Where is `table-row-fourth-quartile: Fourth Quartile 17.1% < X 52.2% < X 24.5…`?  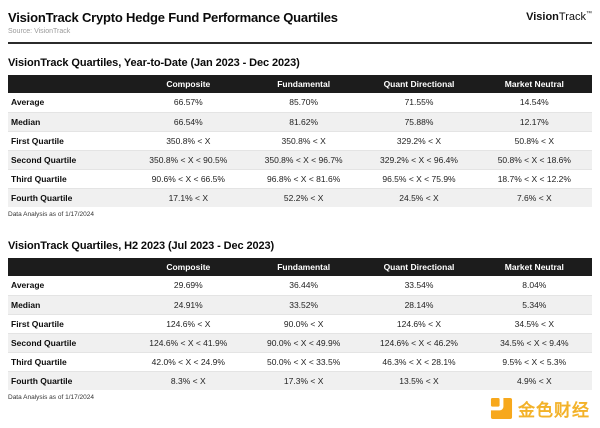 table-row-fourth-quartile: Fourth Quartile 17.1% < X 52.2% < X 24.5… is located at coordinates (300, 197).